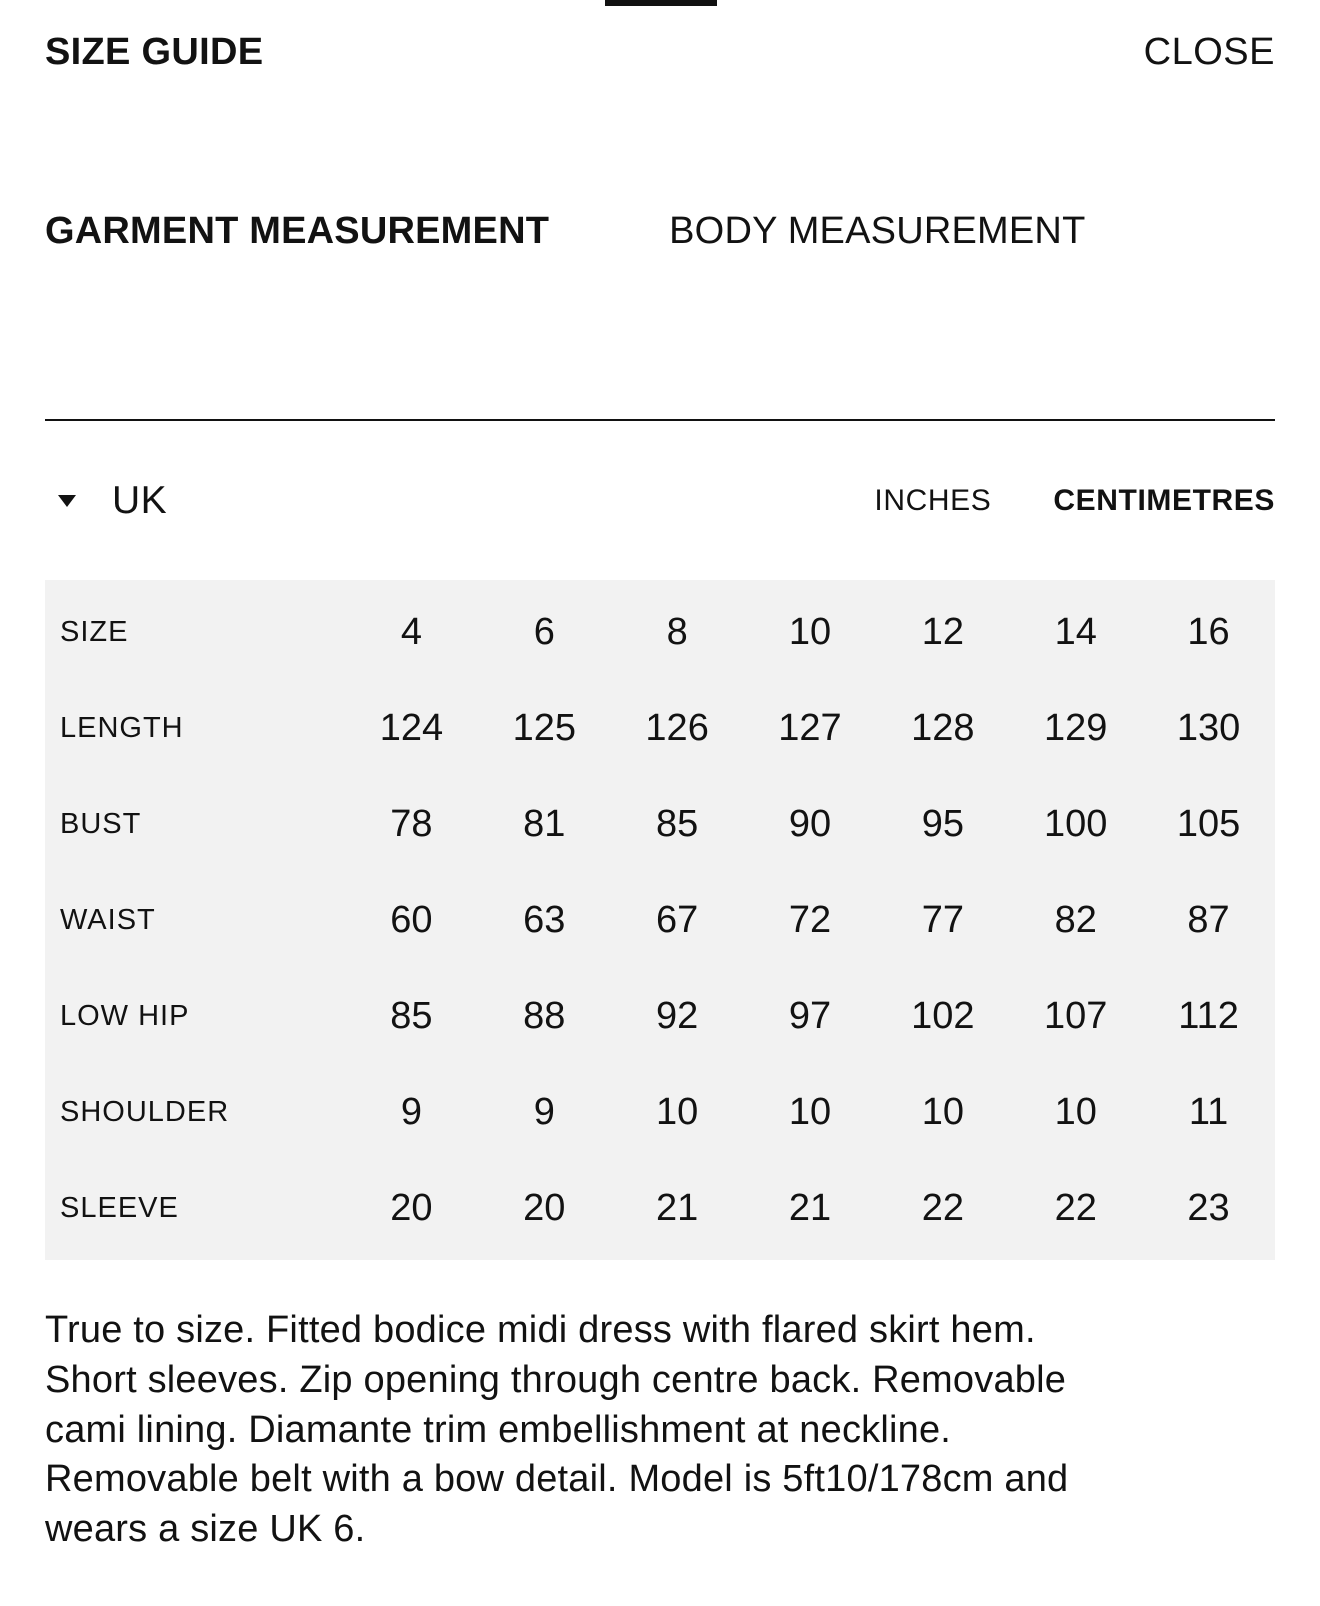  Describe the element at coordinates (544, 727) in the screenshot. I see `size-value-cell: 125` at that location.